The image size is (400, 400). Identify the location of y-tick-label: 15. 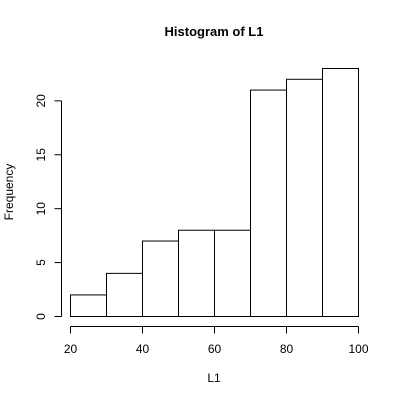
(41, 155).